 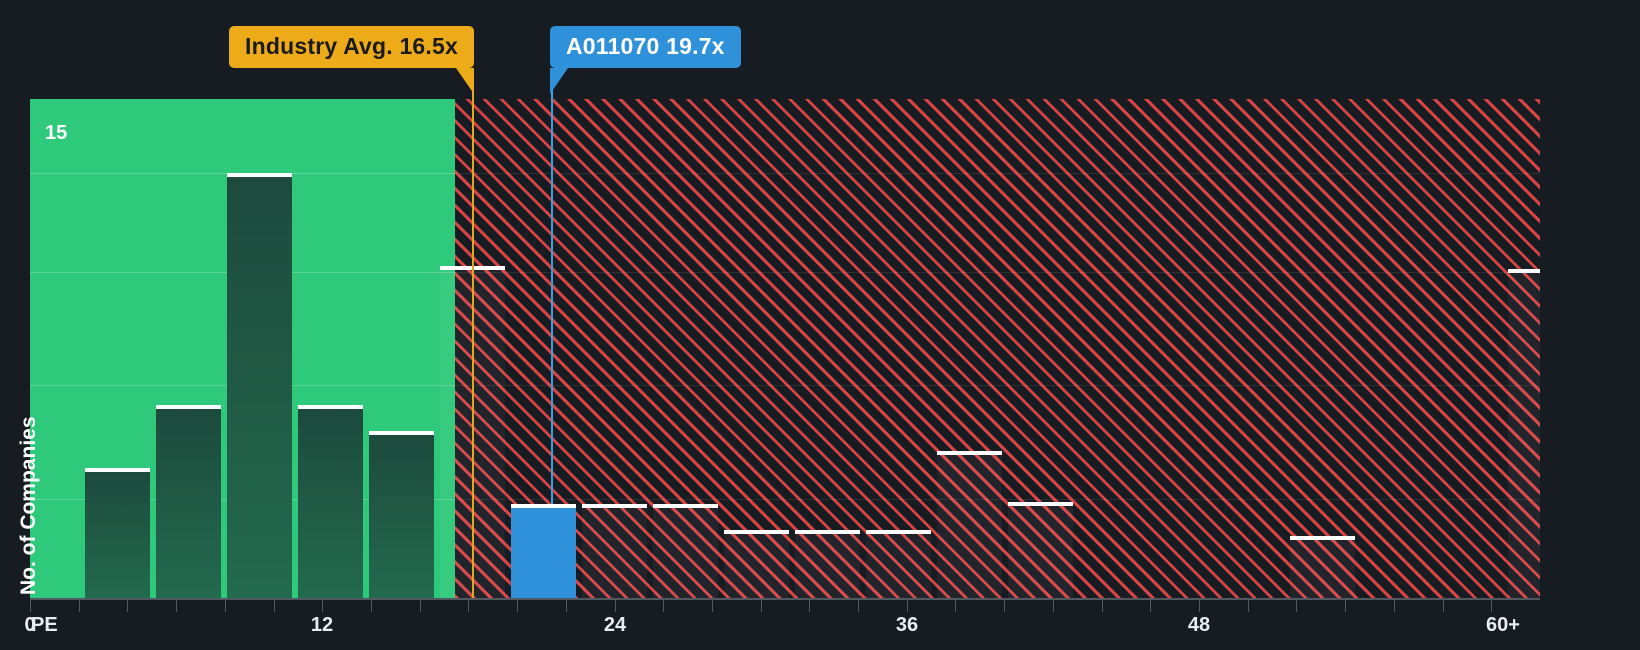 What do you see at coordinates (352, 46) in the screenshot?
I see `industry-average-callout-label: Industry Avg. 16.5x` at bounding box center [352, 46].